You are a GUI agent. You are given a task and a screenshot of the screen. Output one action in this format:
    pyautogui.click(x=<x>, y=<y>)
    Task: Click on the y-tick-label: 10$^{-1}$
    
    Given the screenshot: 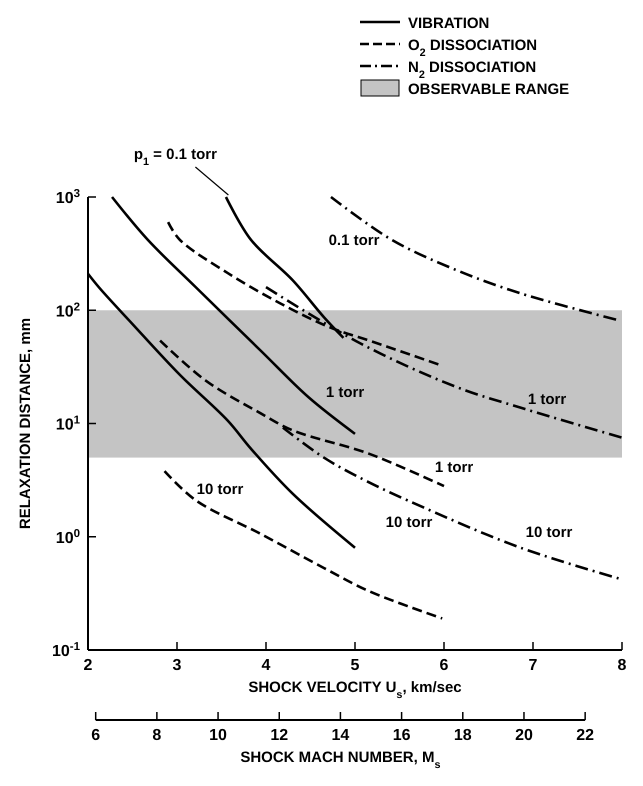 What is the action you would take?
    pyautogui.click(x=66, y=650)
    